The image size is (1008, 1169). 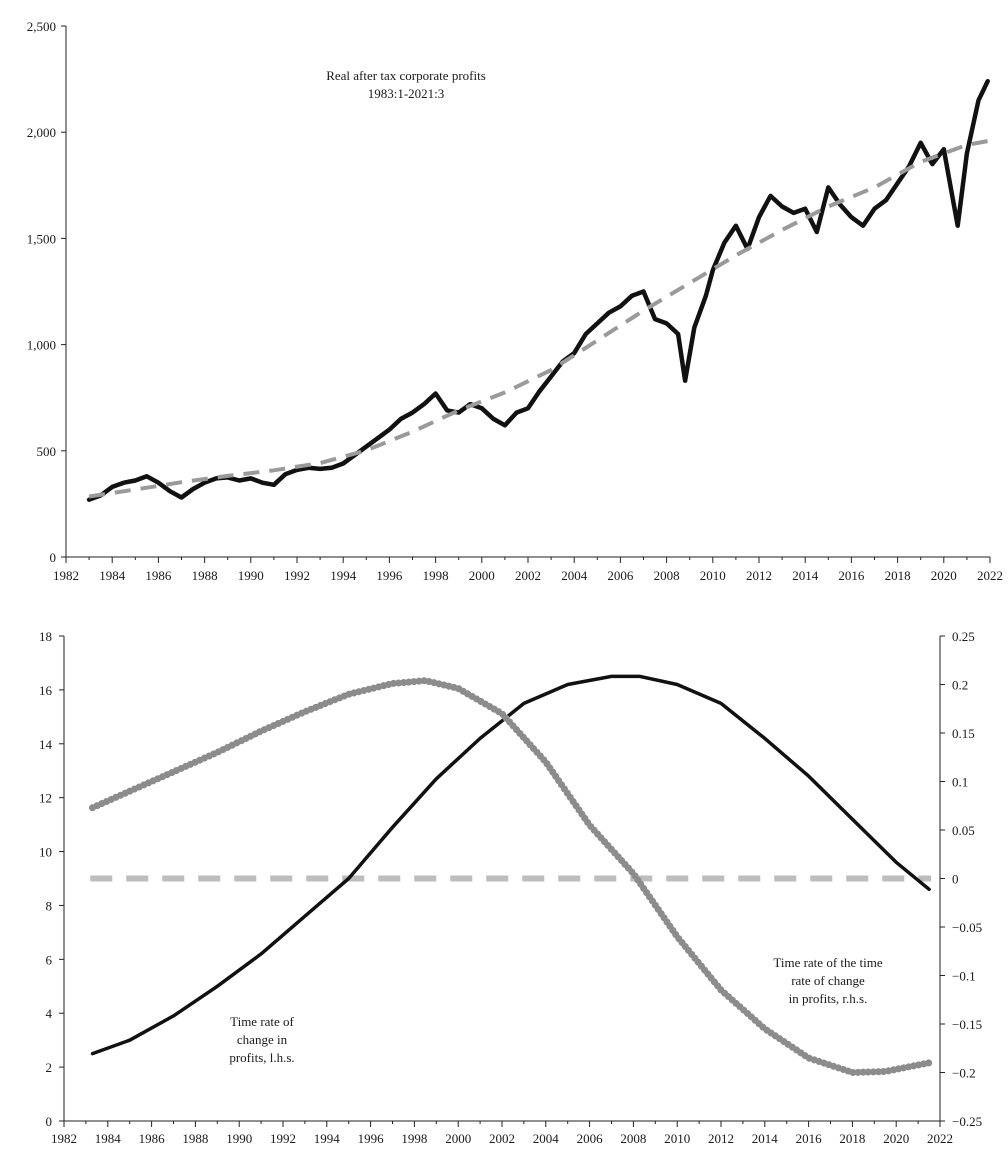 What do you see at coordinates (896, 1138) in the screenshot?
I see `chart2-x-tick-label: 2020` at bounding box center [896, 1138].